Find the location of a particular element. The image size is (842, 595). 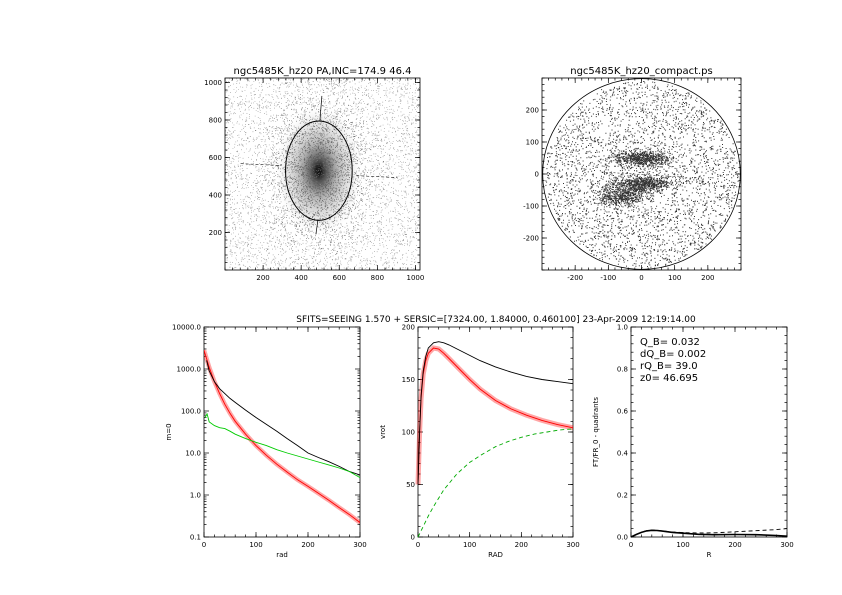

panel-title-1: ngc5485K_hz20_compact.ps is located at coordinates (641, 71).